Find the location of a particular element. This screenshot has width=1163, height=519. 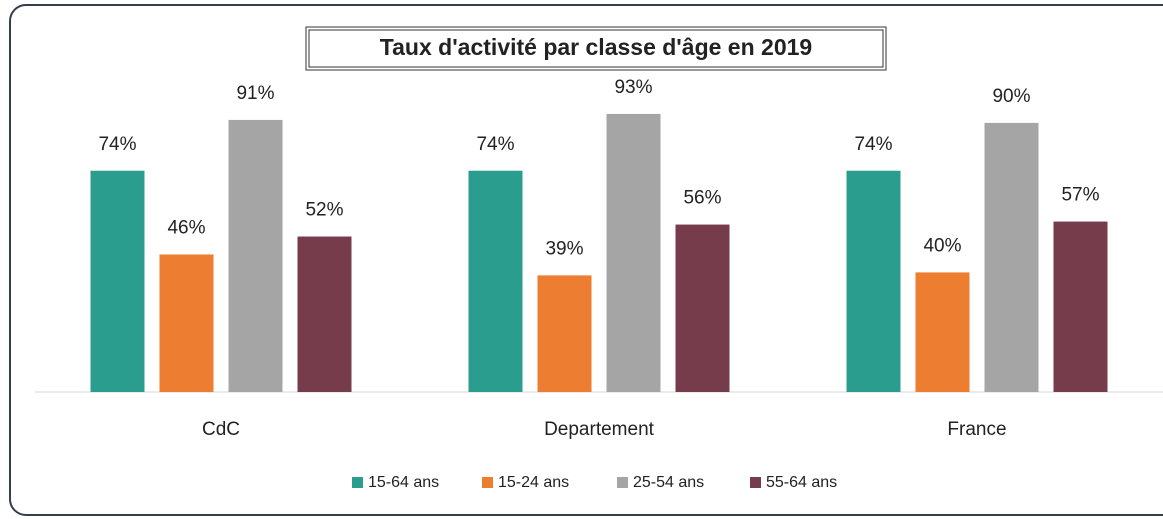

data-label: 46% is located at coordinates (186, 227).